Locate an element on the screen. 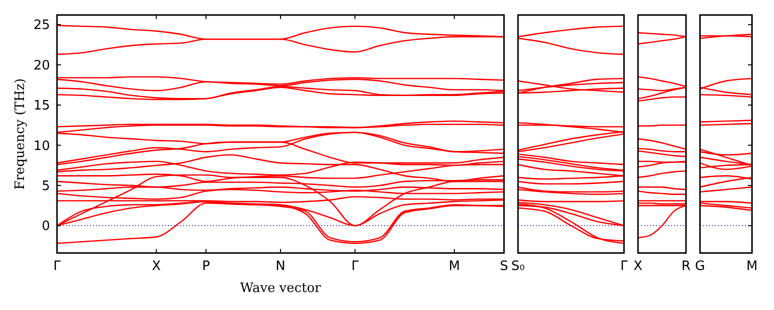 This screenshot has width=774, height=310. y-tick-label: 25 is located at coordinates (41, 26).